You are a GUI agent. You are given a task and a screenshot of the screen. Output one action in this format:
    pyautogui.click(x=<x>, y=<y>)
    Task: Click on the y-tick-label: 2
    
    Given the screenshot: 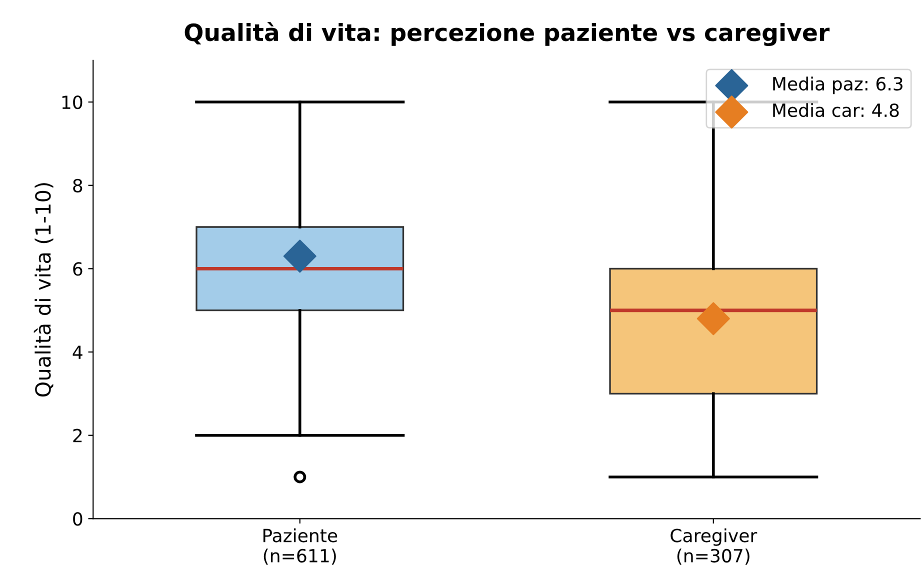 What is the action you would take?
    pyautogui.click(x=77, y=435)
    